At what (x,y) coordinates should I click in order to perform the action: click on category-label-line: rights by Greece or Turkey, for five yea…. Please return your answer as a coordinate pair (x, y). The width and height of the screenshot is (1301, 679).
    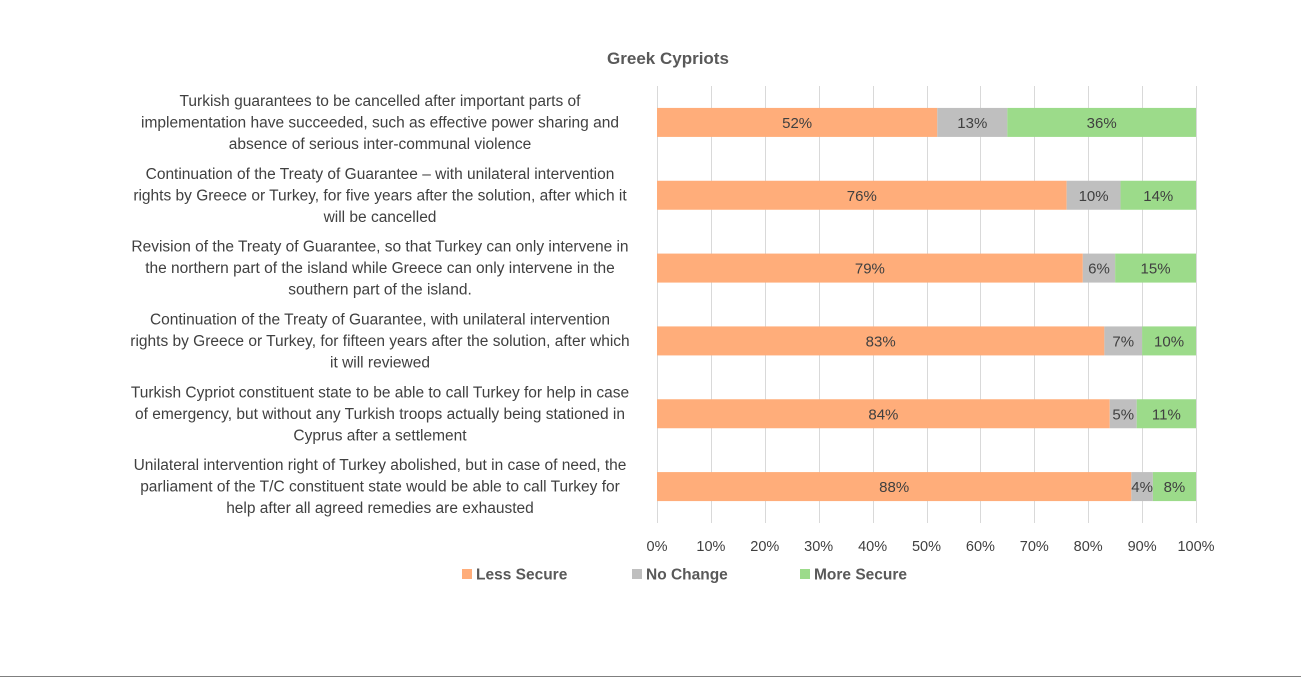
    Looking at the image, I should click on (380, 195).